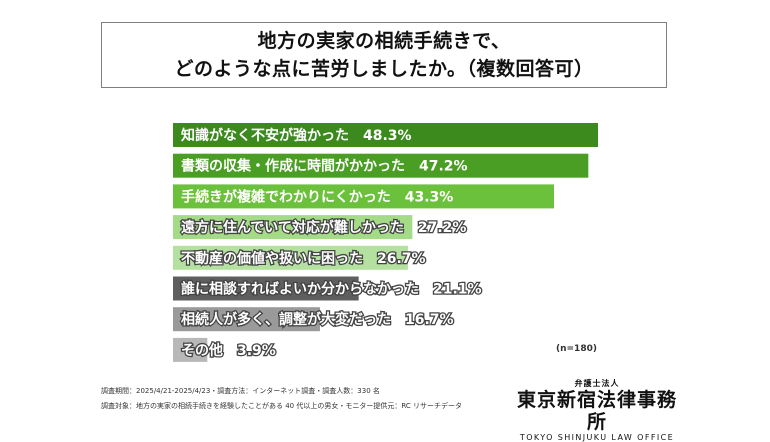  What do you see at coordinates (323, 227) in the screenshot?
I see `bar-label-4: 遠方に住んでいて対応が難しかった 27.2%` at bounding box center [323, 227].